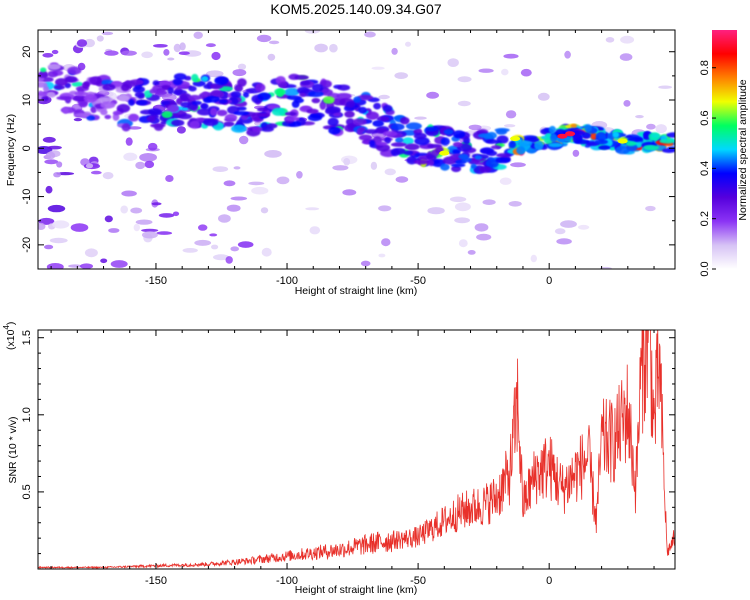 This screenshot has height=600, width=750. Describe the element at coordinates (27, 337) in the screenshot. I see `y-tick-label: 1.5` at that location.